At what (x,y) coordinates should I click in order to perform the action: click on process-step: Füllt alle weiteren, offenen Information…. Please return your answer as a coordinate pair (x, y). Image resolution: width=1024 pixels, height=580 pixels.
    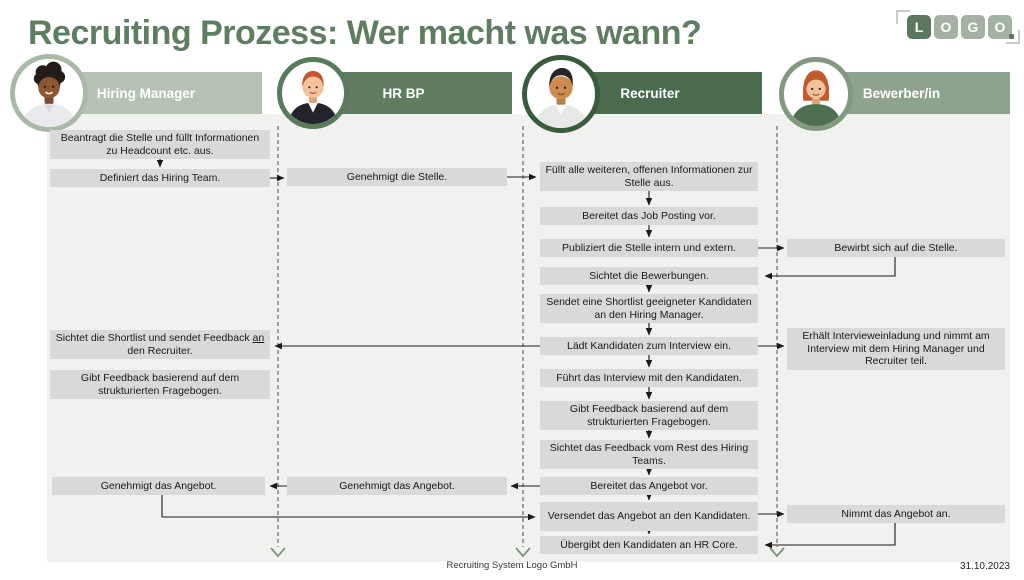
    Looking at the image, I should click on (649, 176).